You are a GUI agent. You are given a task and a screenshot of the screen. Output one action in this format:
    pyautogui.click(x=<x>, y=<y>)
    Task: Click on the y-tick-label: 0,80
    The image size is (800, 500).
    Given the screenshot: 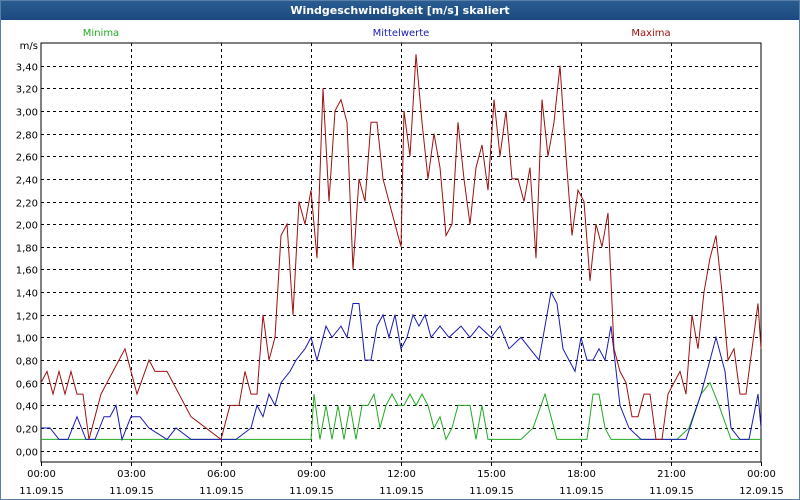 What is the action you would take?
    pyautogui.click(x=27, y=362)
    